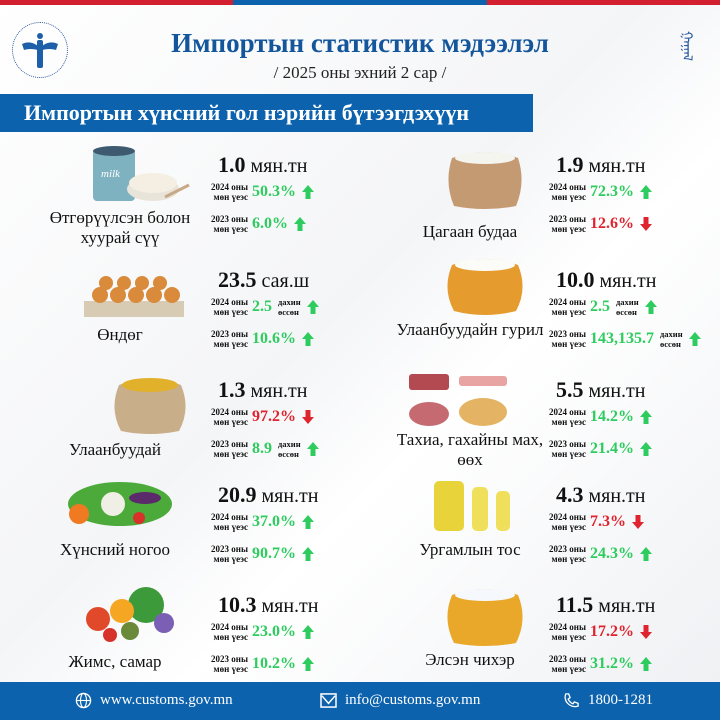 This screenshot has height=720, width=720. I want to click on footer-email: info@customs.gov.mn, so click(400, 700).